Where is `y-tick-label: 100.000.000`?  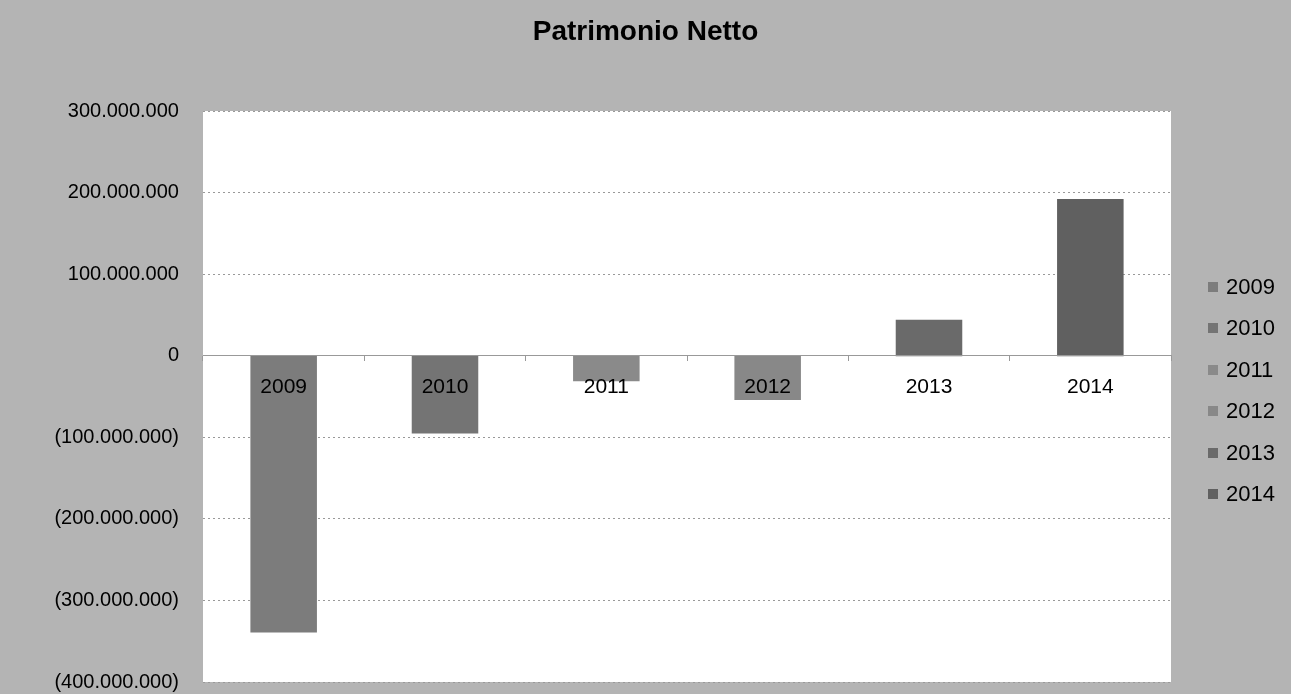 y-tick-label: 100.000.000 is located at coordinates (123, 272).